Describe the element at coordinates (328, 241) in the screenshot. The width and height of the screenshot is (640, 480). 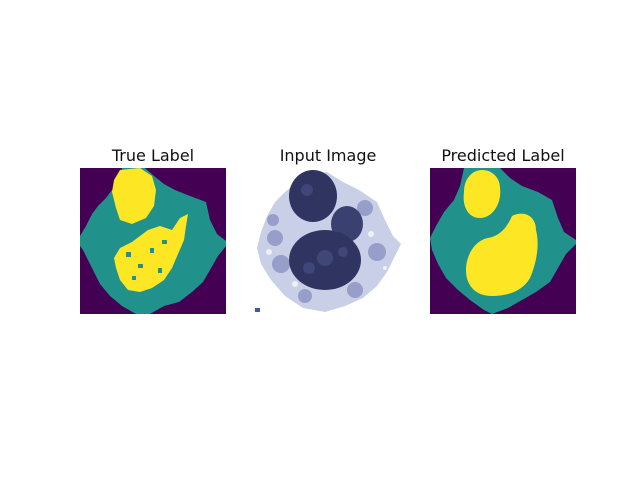
I see `input-cell-image` at that location.